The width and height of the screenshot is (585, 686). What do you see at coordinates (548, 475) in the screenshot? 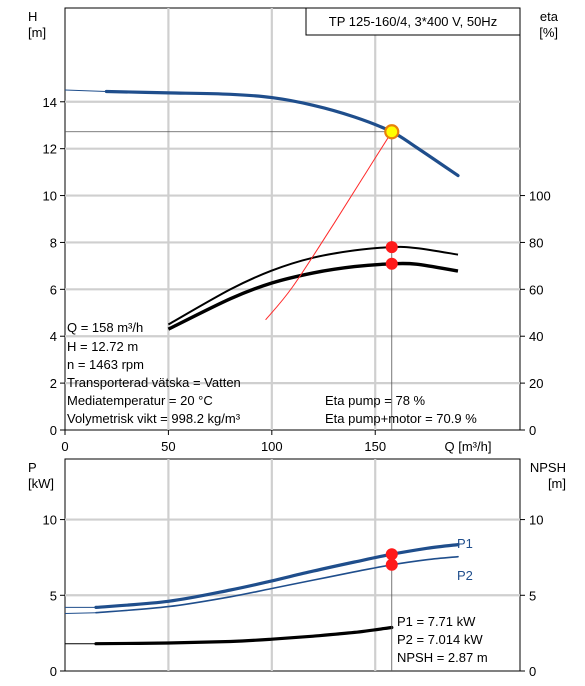
I see `npsh-axis-label: NPSH [m]` at bounding box center [548, 475].